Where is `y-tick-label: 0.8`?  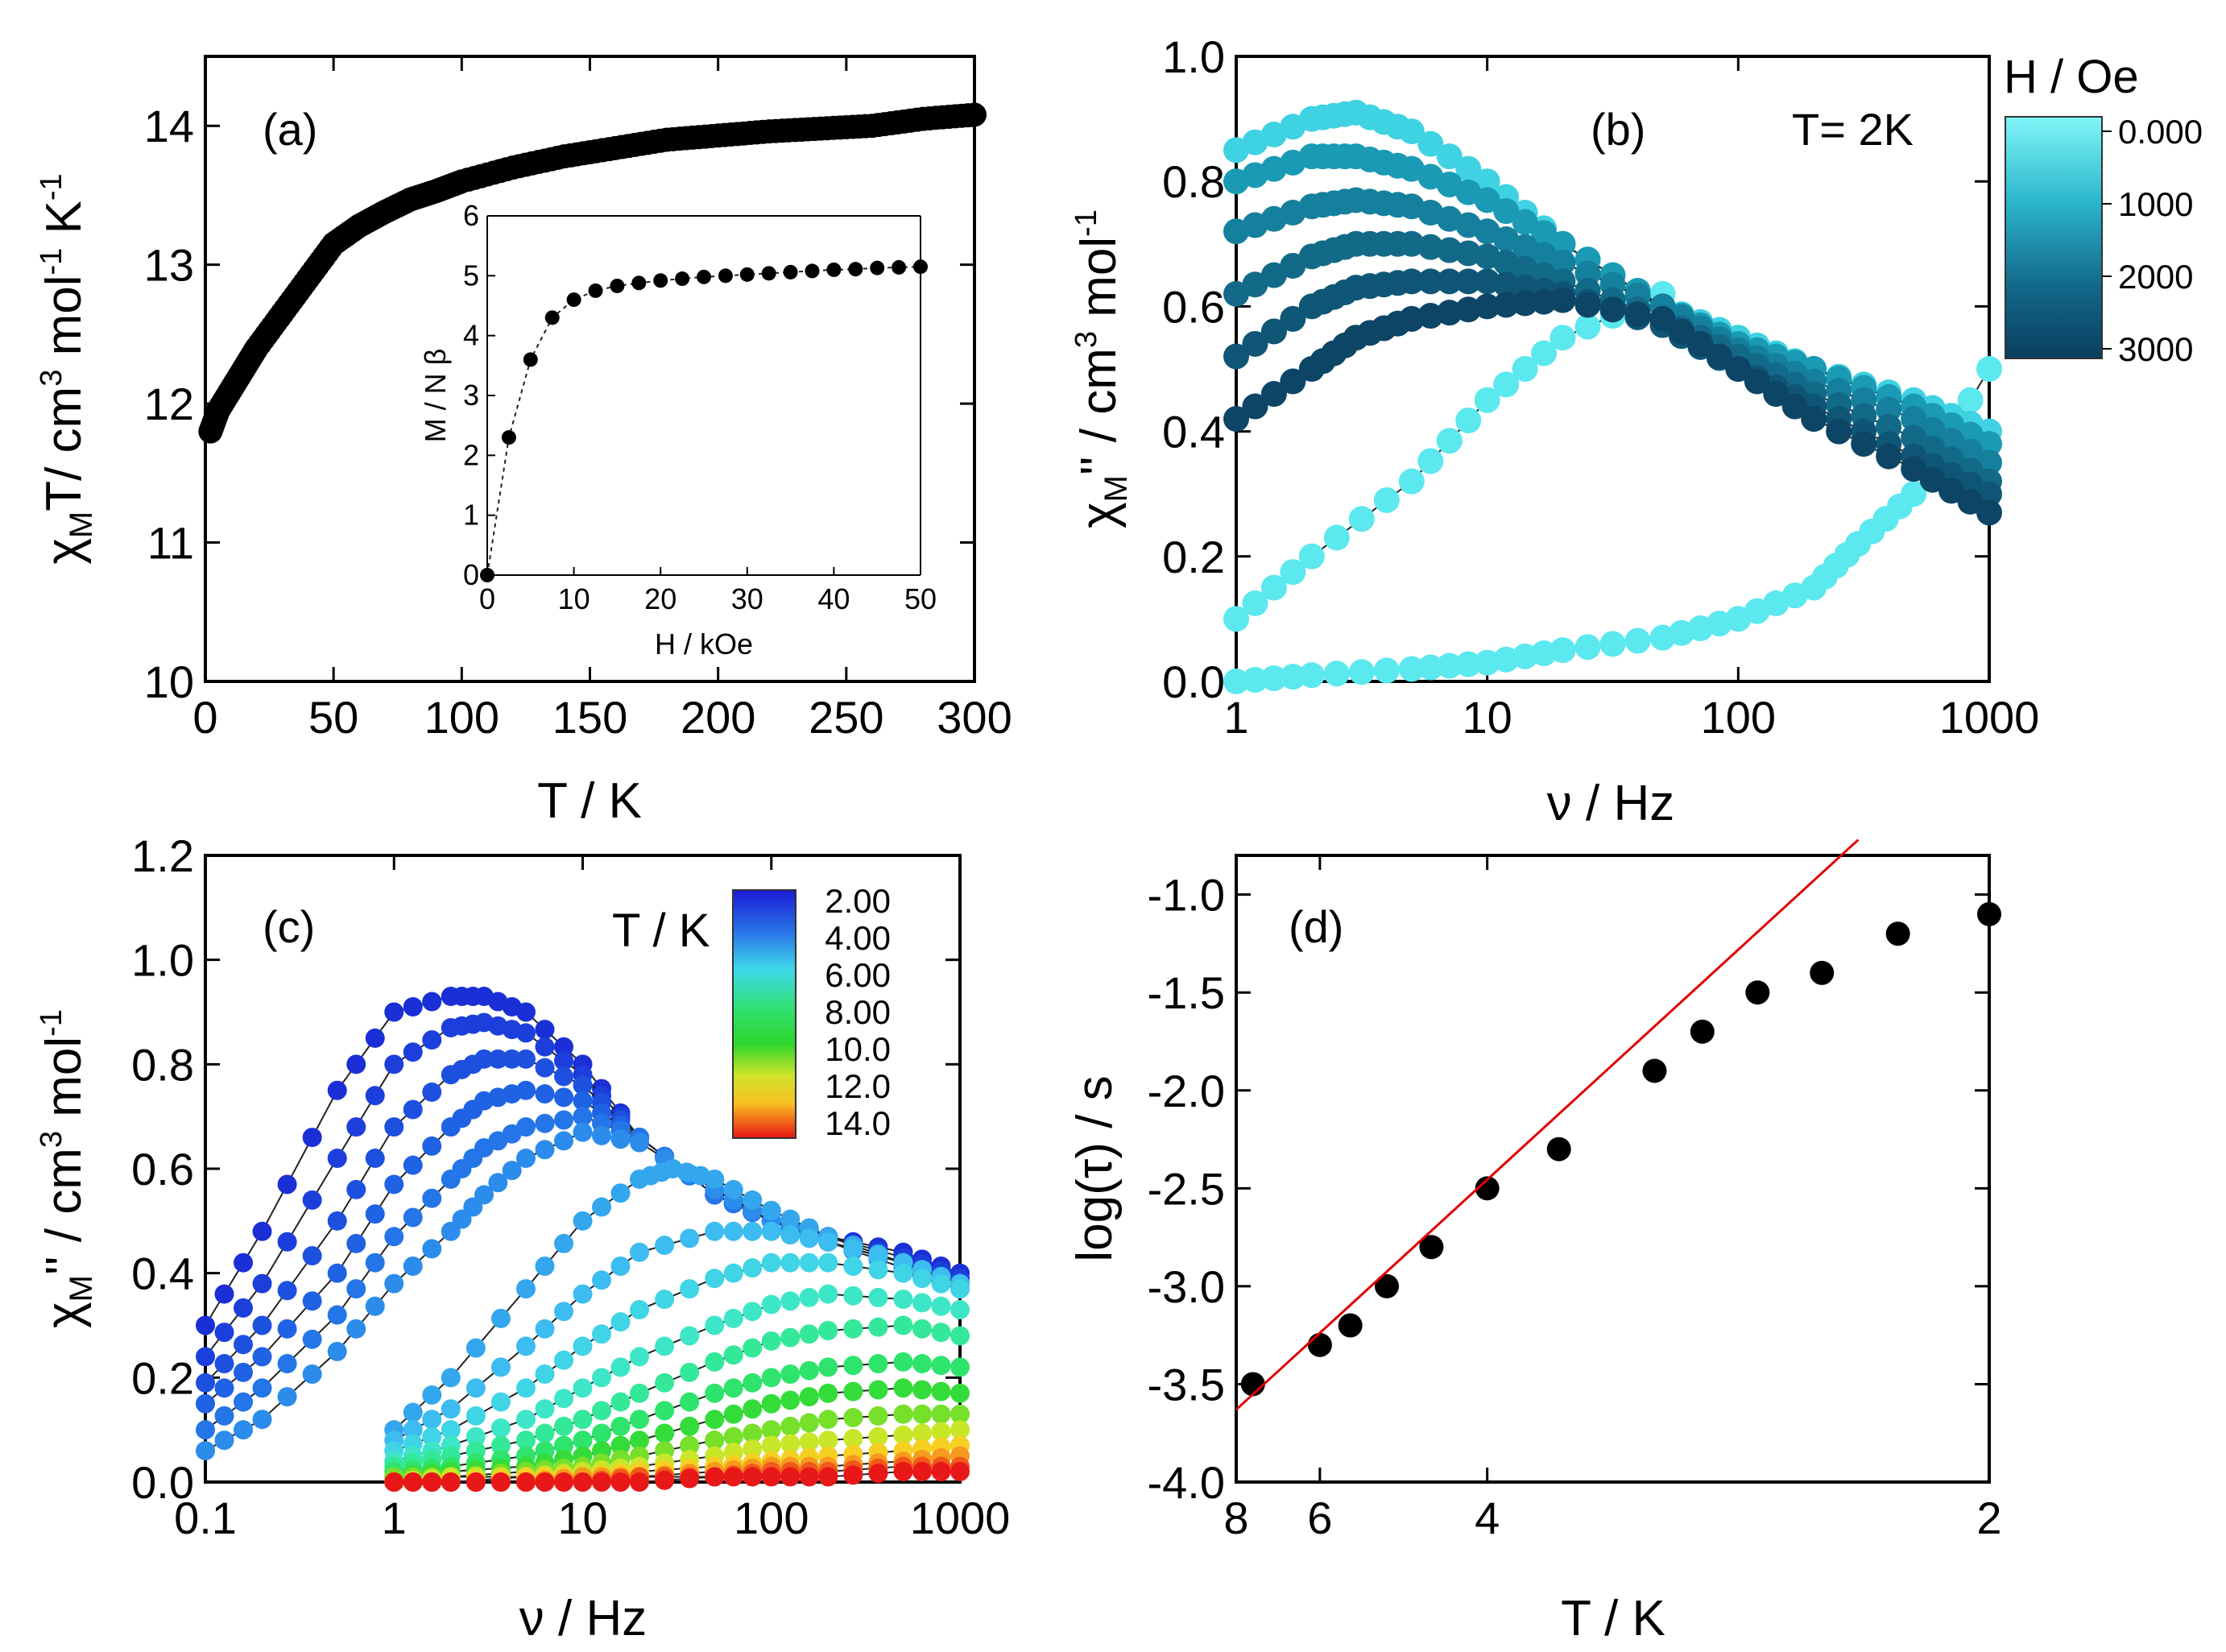 y-tick-label: 0.8 is located at coordinates (1193, 181).